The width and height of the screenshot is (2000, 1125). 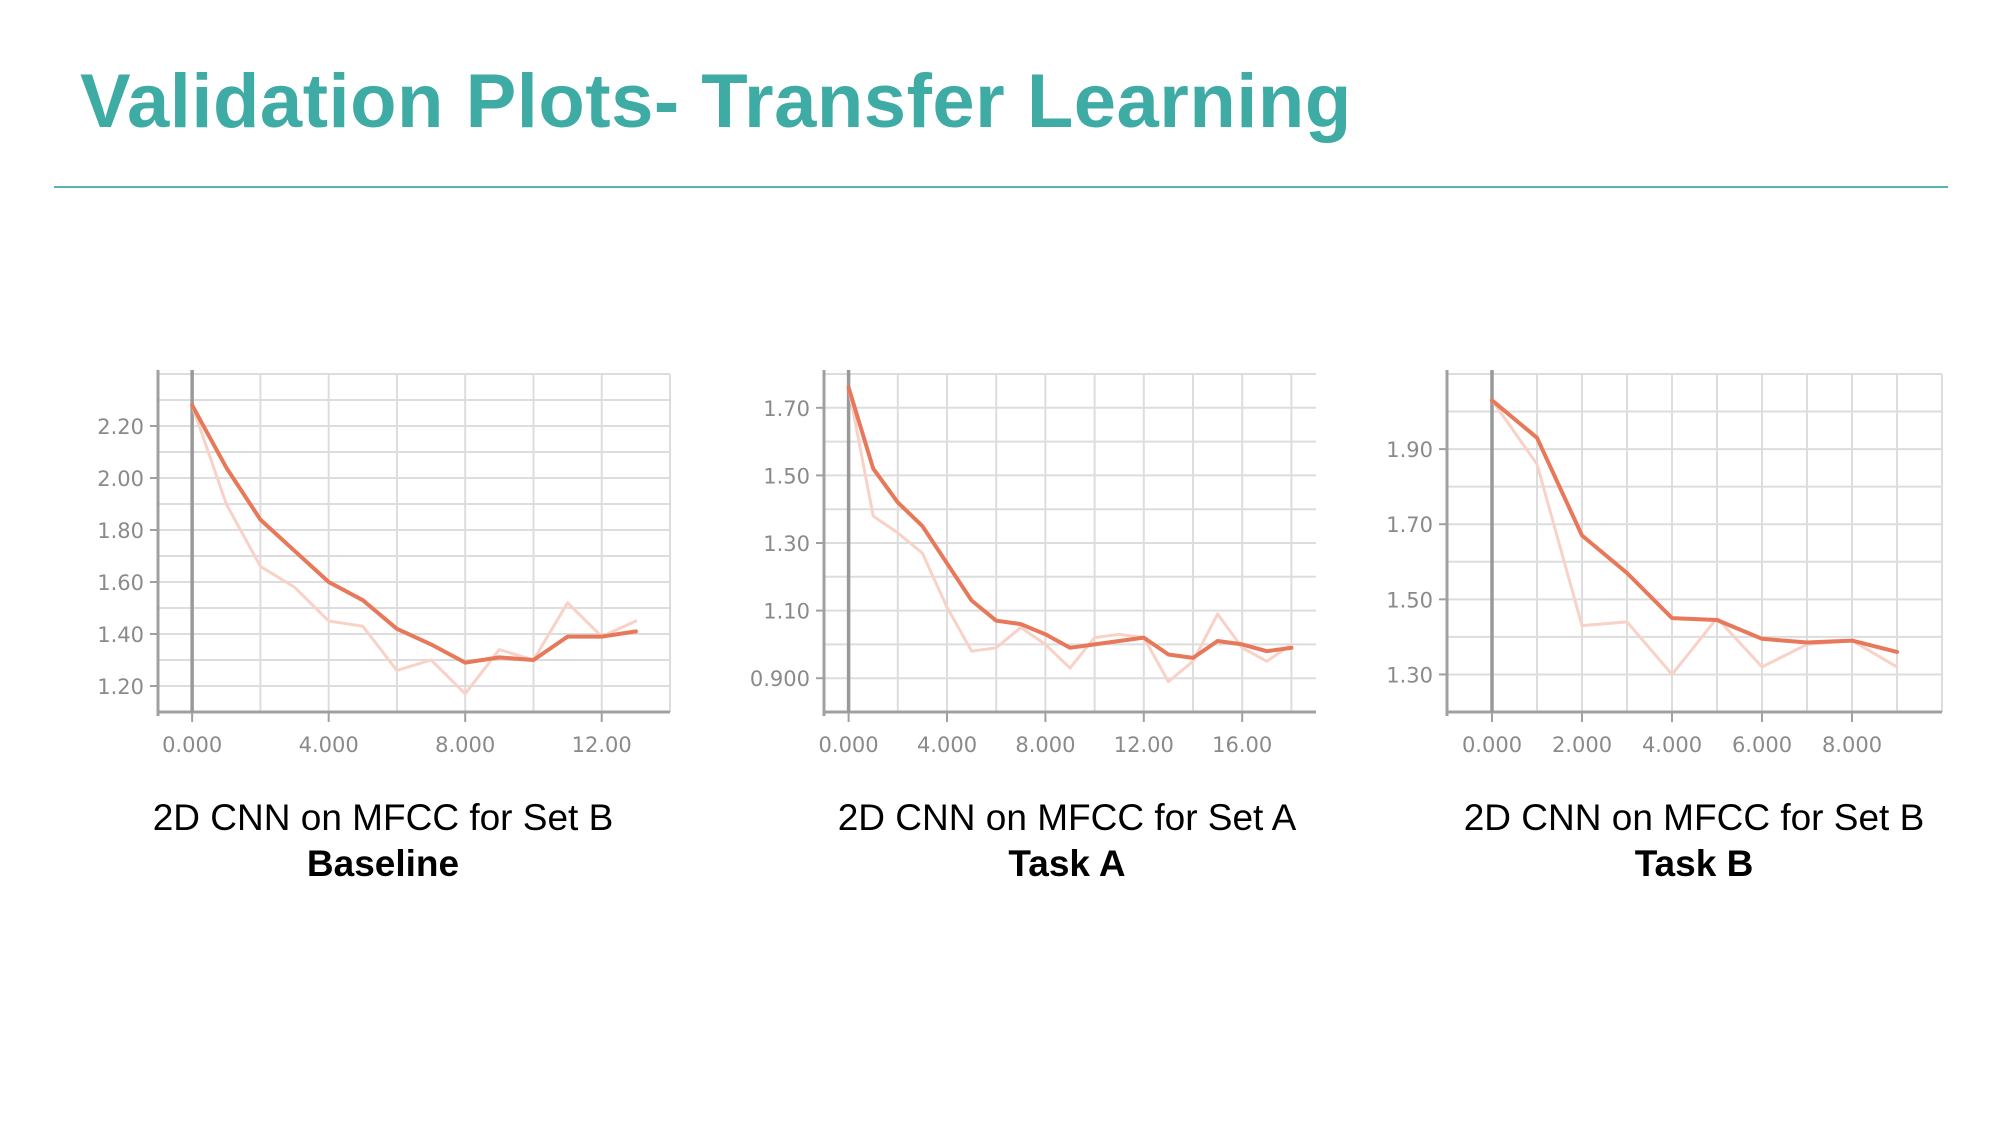 I want to click on y-tick-label: 1.80, so click(x=120, y=531).